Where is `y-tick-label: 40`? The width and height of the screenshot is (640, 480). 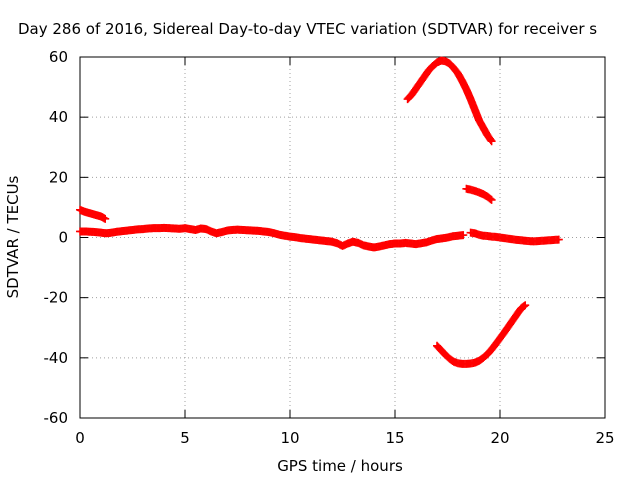
y-tick-label: 40 is located at coordinates (58, 117).